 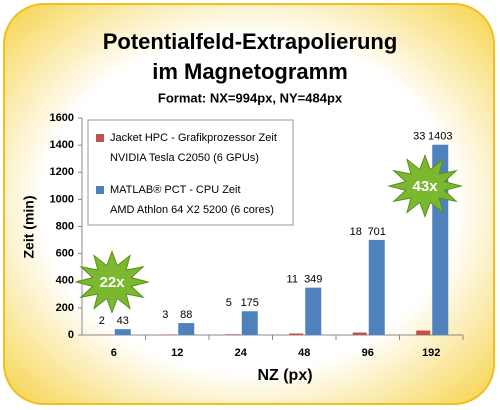 What do you see at coordinates (190, 172) in the screenshot?
I see `legend-box` at bounding box center [190, 172].